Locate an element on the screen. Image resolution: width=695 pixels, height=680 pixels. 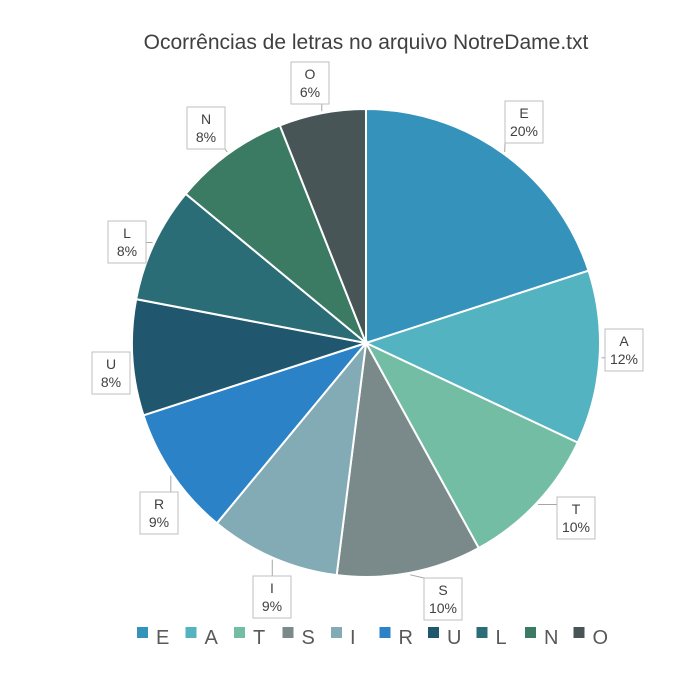
legend-label: O is located at coordinates (601, 638).